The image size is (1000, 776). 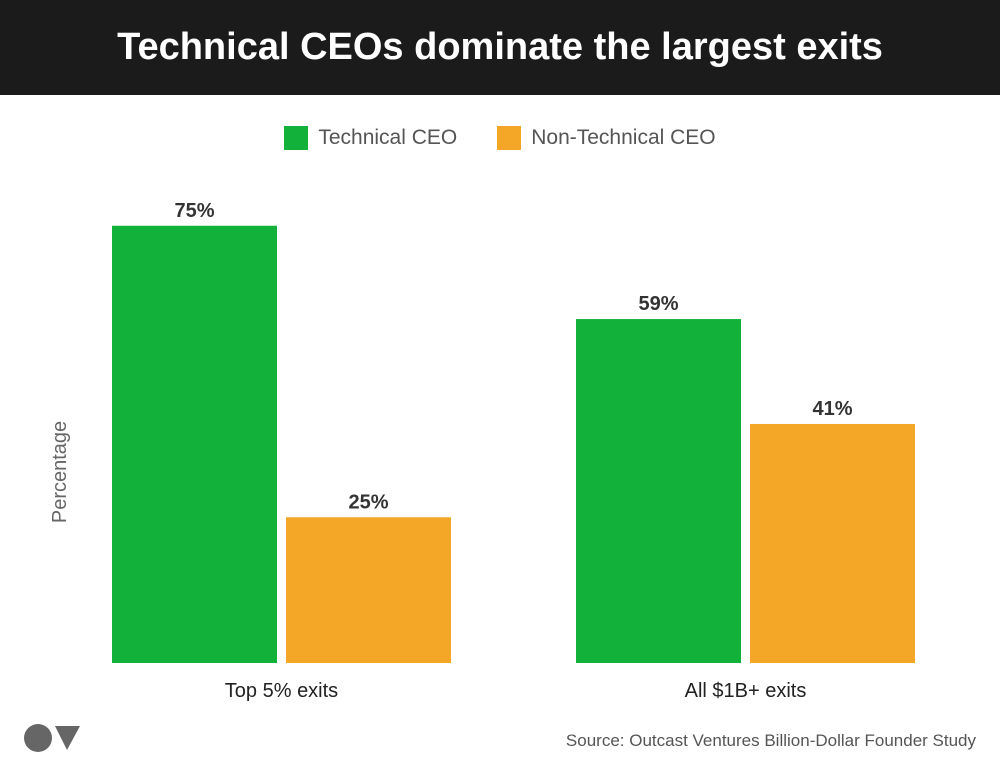 I want to click on legend-swatch-non-technical, so click(x=509, y=138).